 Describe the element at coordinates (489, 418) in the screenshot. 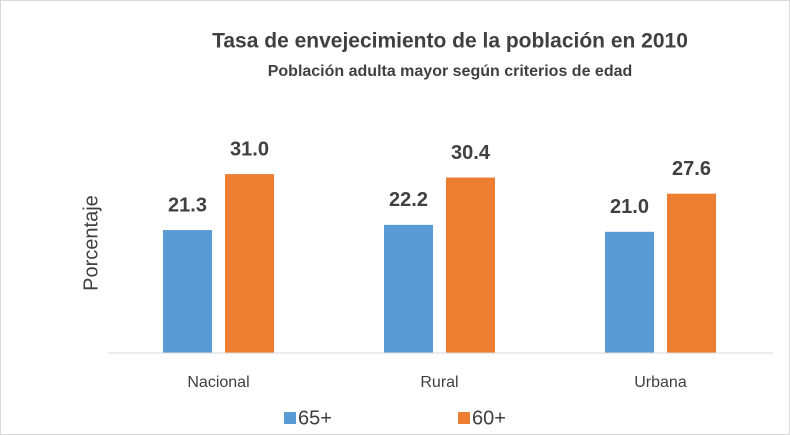

I see `legend-label: 60+` at that location.